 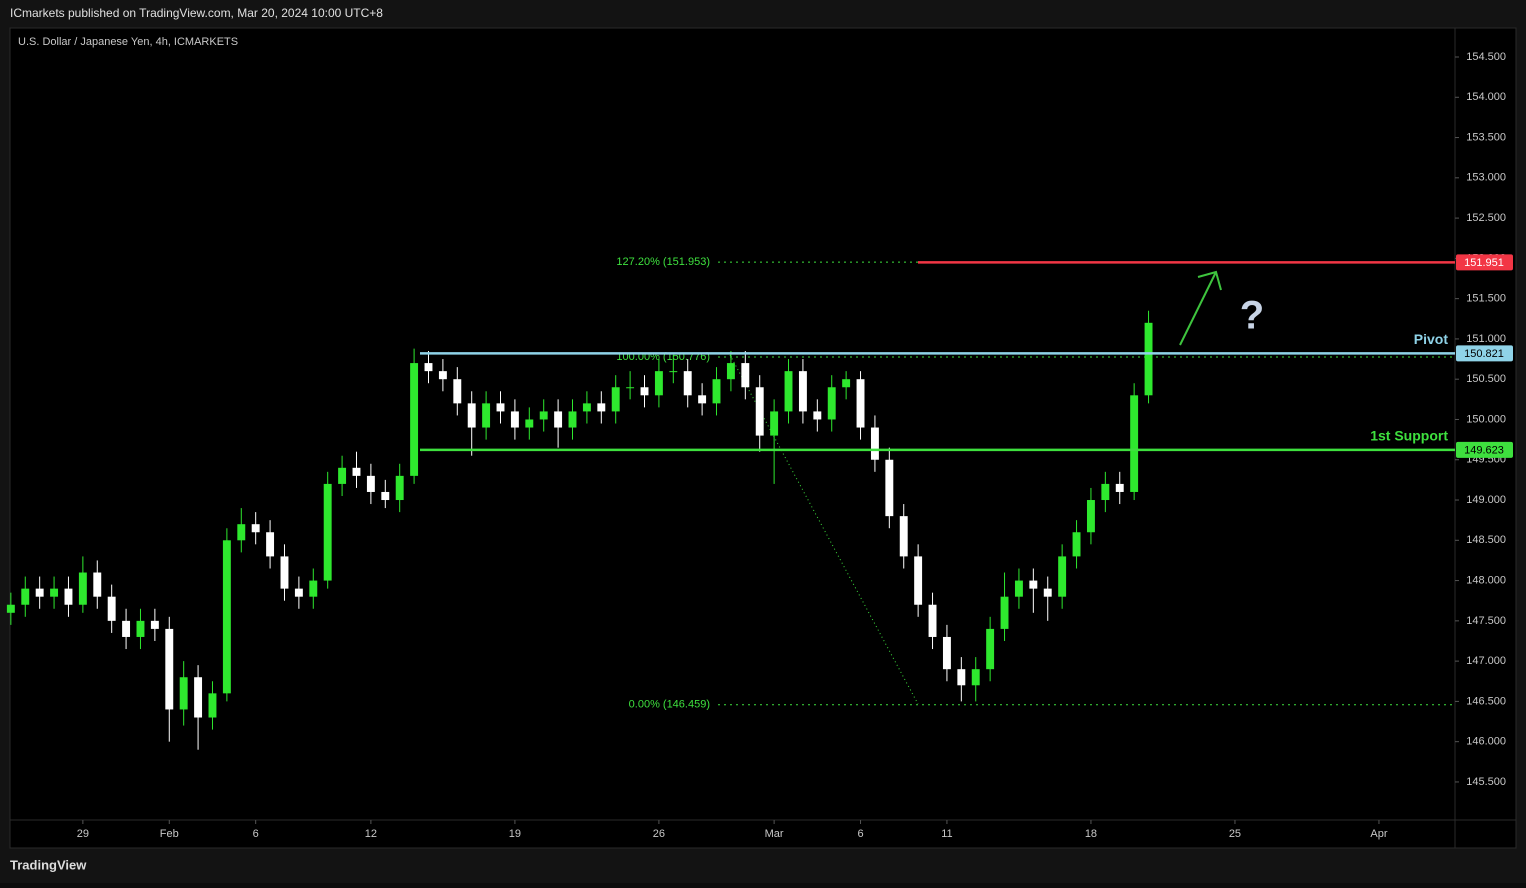 I want to click on y-tick-label: 147.000, so click(x=1486, y=661).